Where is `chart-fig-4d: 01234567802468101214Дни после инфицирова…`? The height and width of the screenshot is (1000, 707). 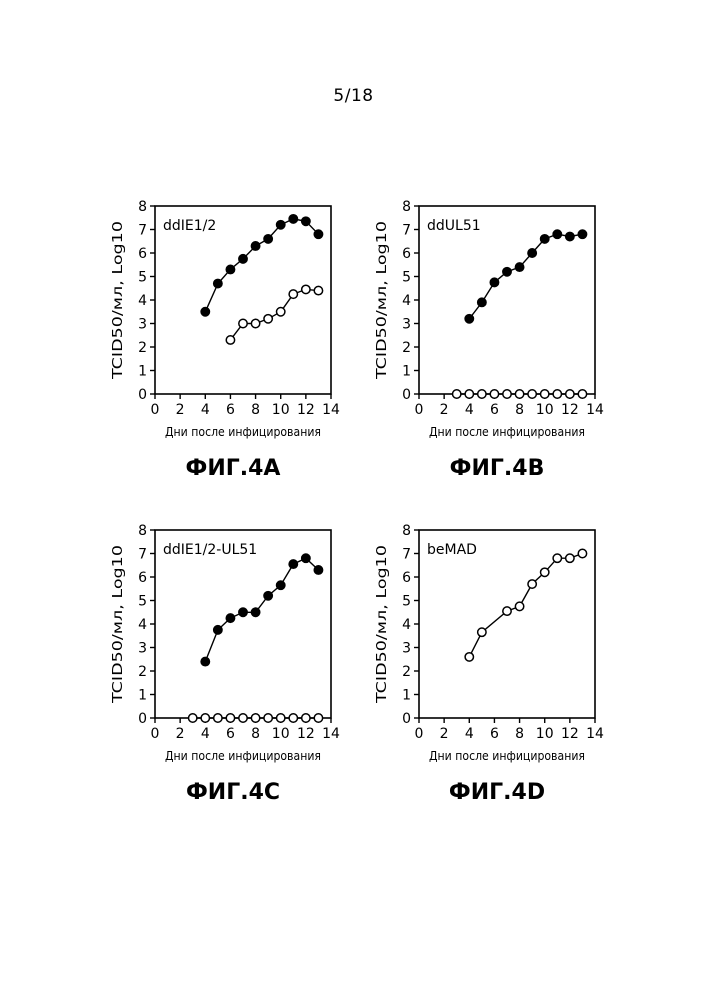 chart-fig-4d: 01234567802468101214Дни после инфицирова… is located at coordinates (489, 664).